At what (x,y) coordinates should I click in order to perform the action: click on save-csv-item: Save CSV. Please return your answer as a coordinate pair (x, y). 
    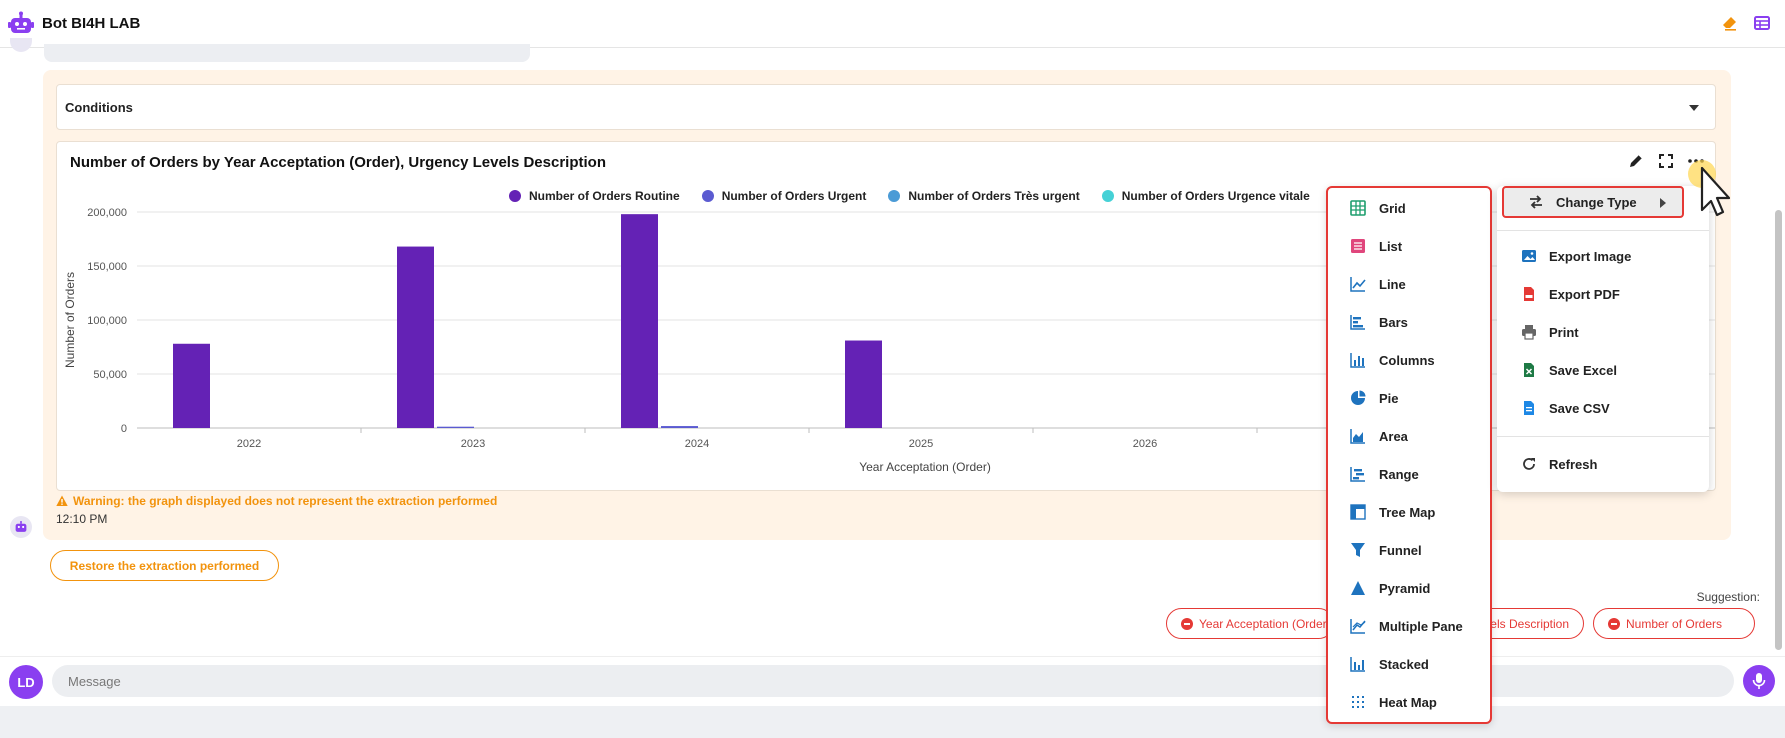
    Looking at the image, I should click on (1565, 408).